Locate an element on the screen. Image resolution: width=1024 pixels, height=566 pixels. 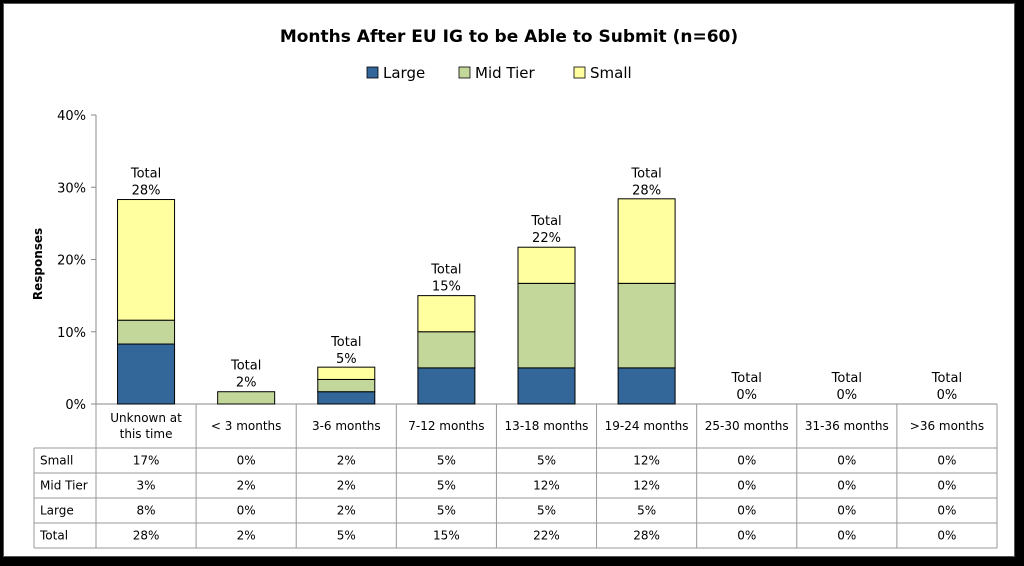
total-value: 2% is located at coordinates (246, 383).